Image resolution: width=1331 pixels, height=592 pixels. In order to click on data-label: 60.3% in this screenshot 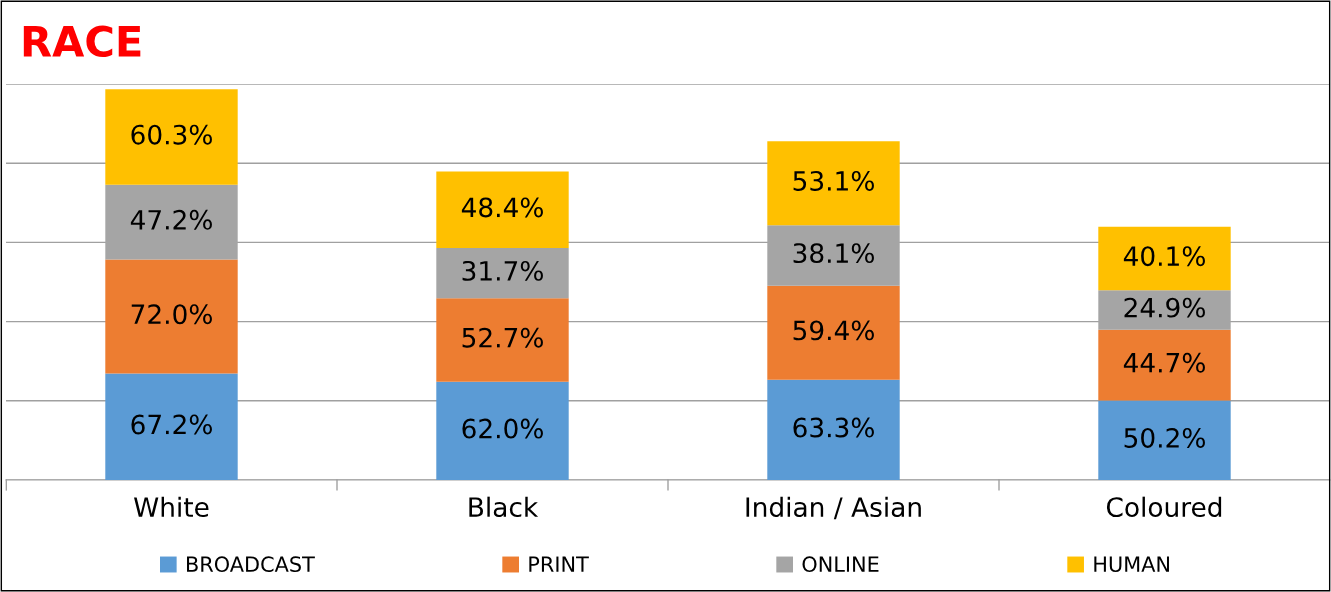, I will do `click(171, 134)`.